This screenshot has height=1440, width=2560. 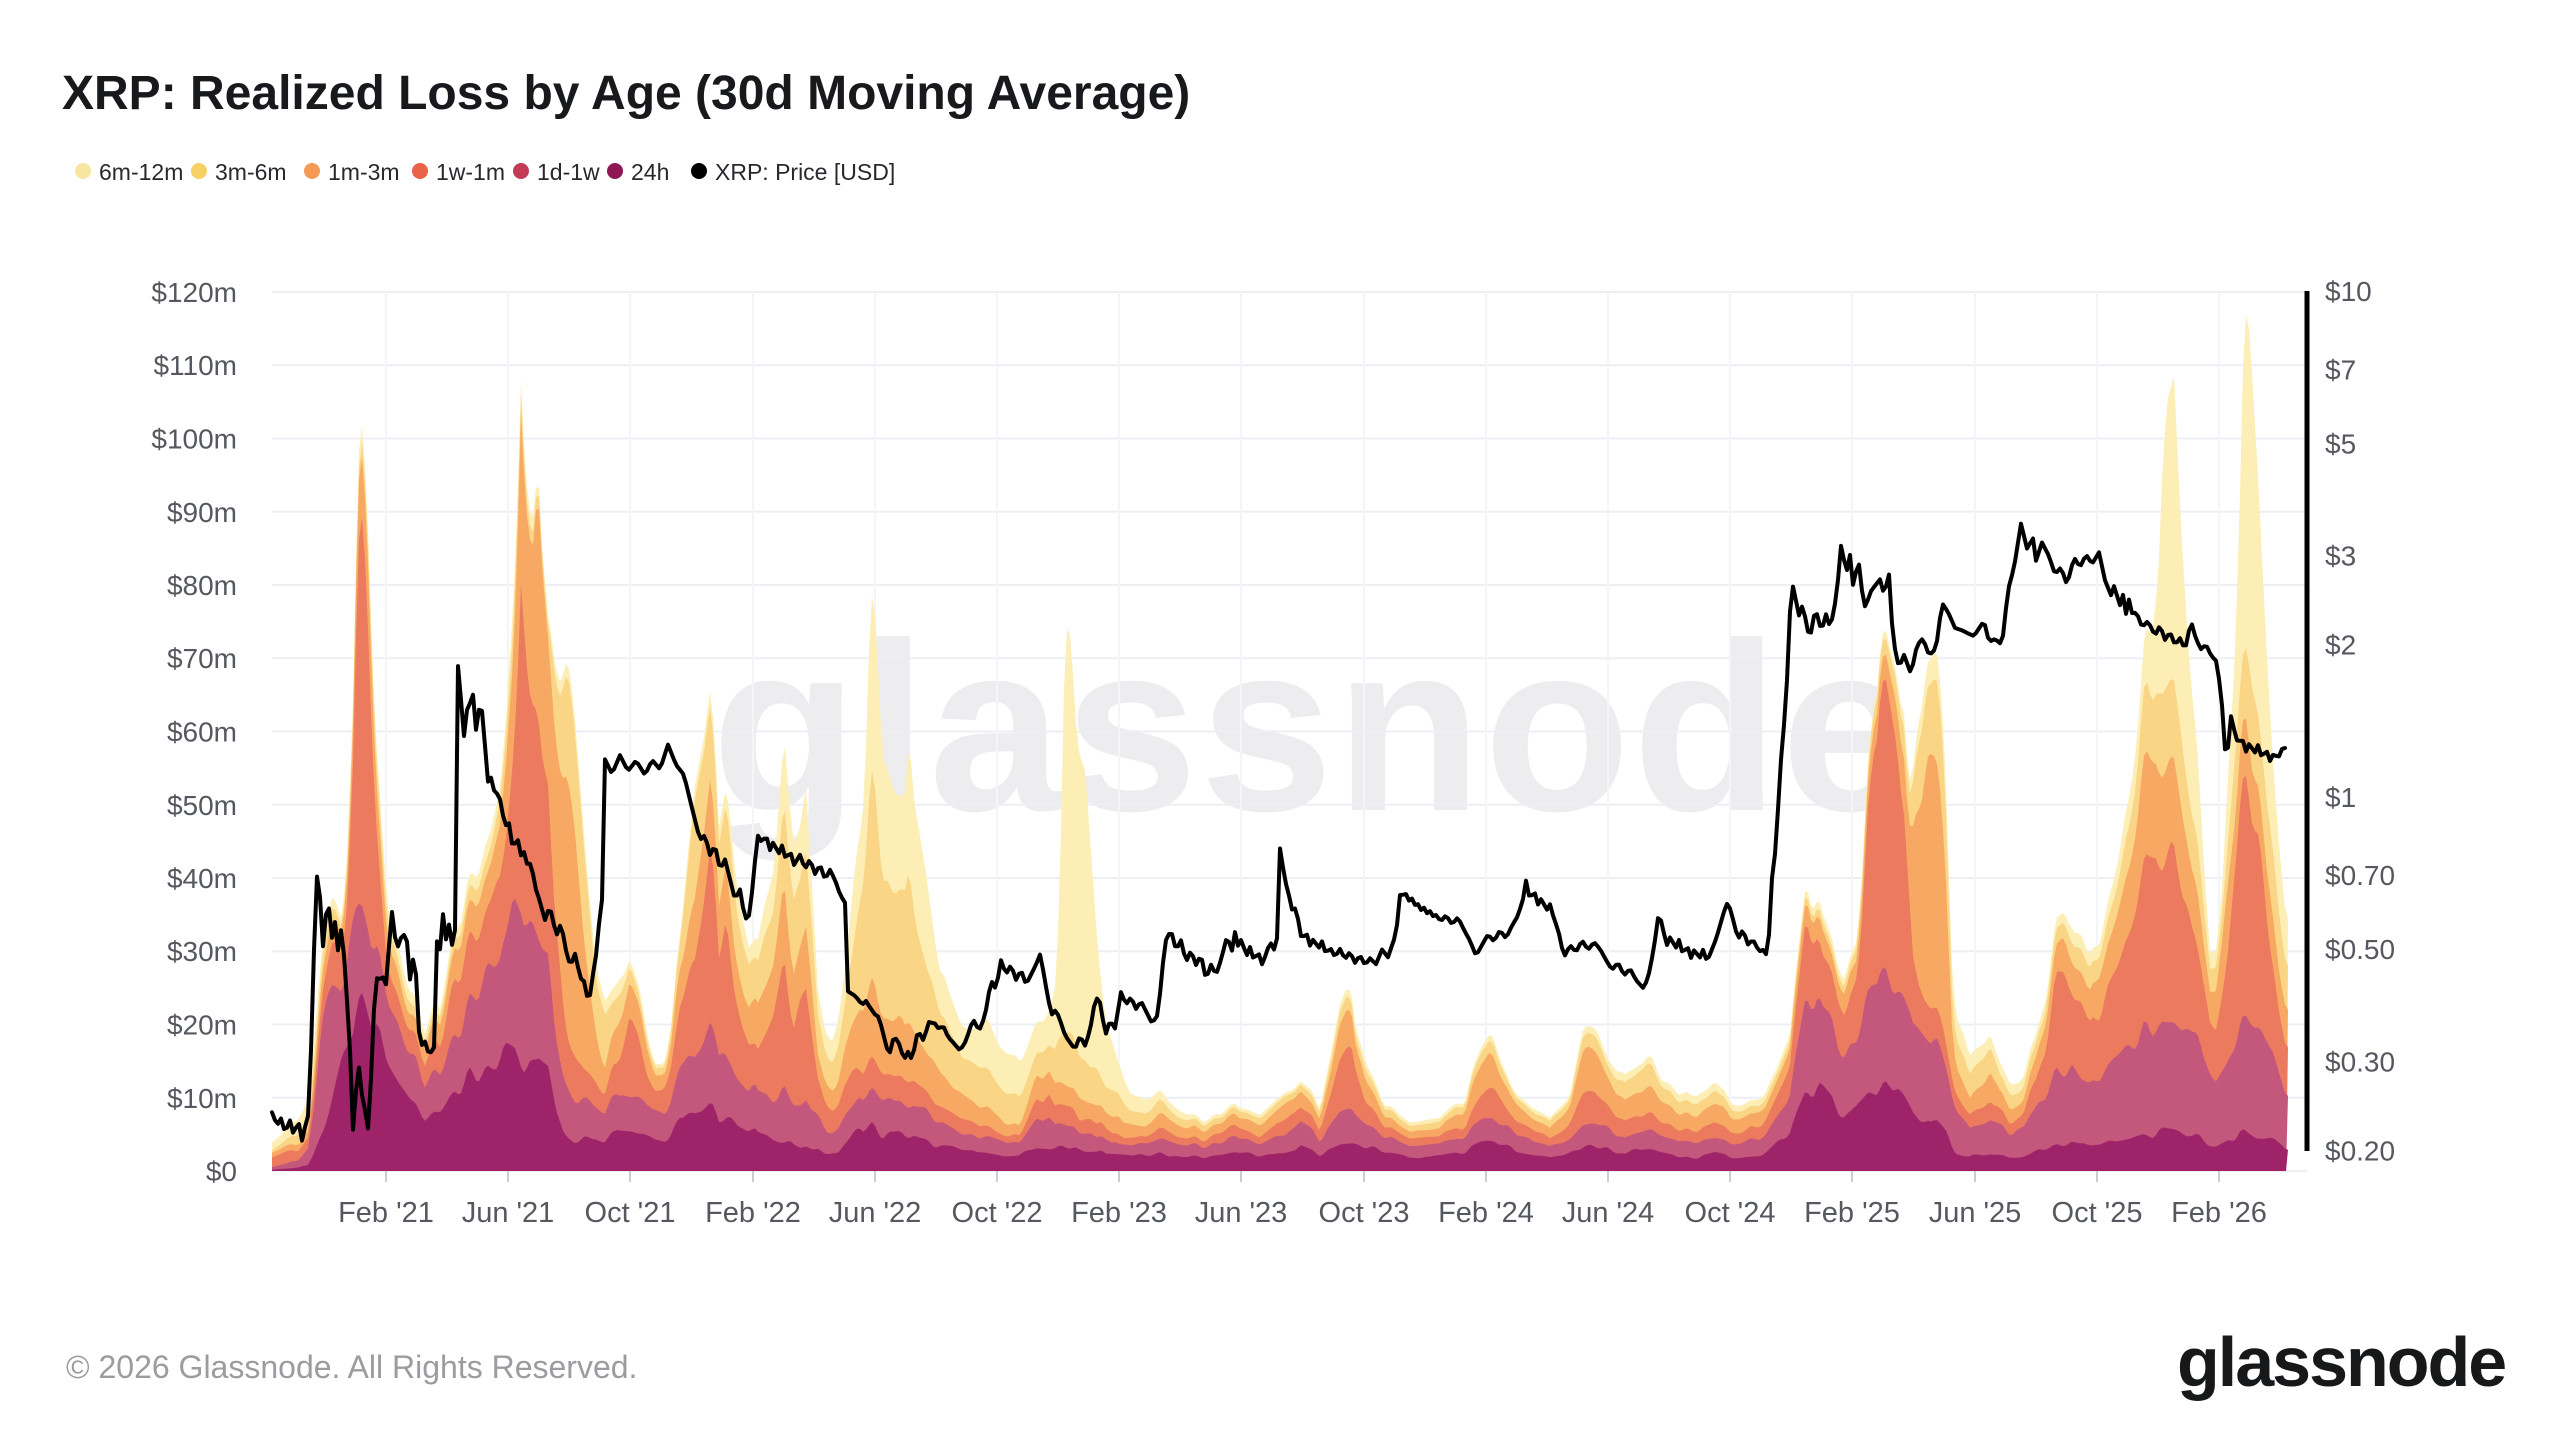 What do you see at coordinates (195, 365) in the screenshot?
I see `svg-text: $110m` at bounding box center [195, 365].